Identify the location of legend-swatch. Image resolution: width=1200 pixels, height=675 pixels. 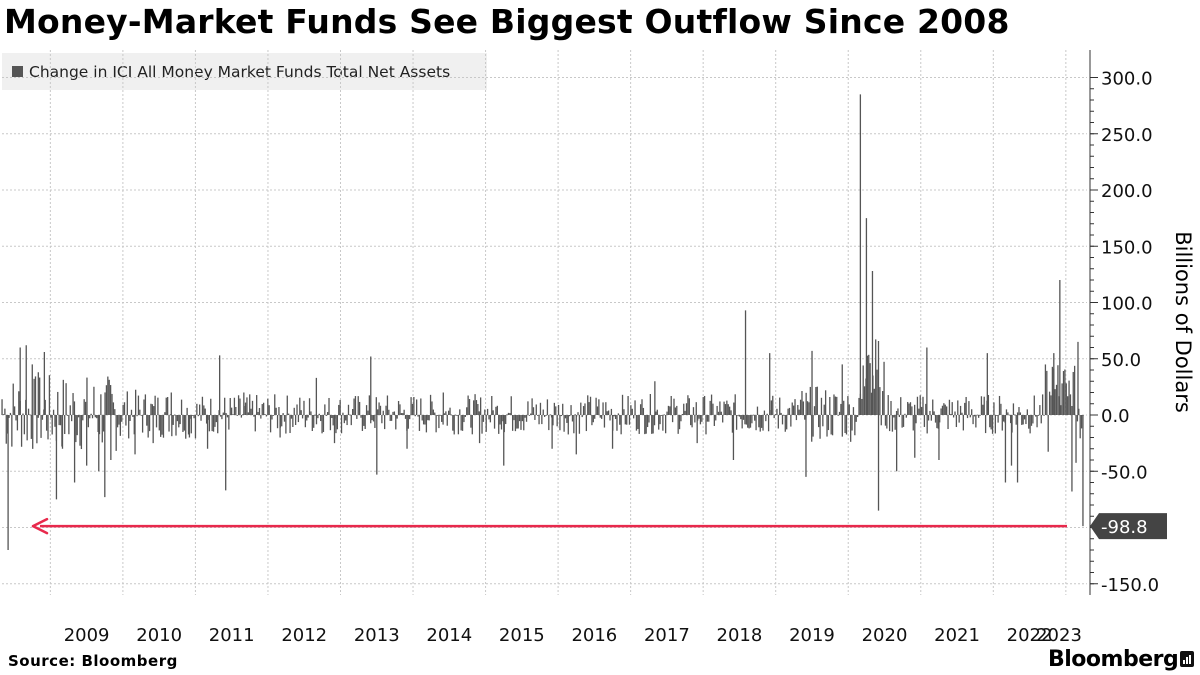
(17, 71).